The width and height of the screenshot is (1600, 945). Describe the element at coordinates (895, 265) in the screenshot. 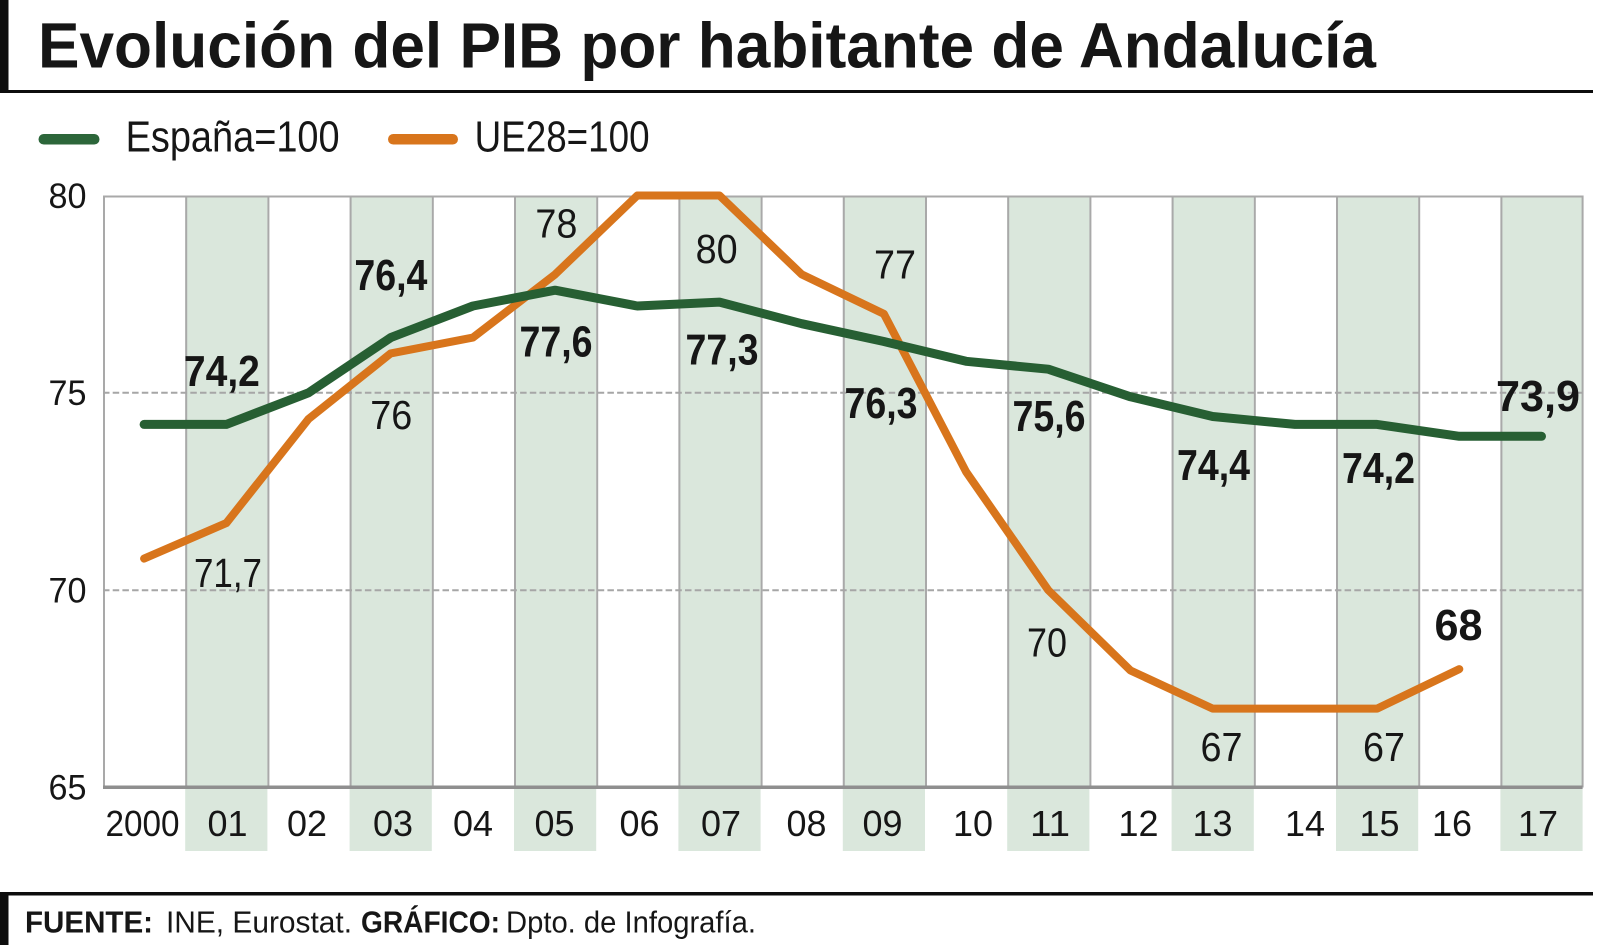

I see `svg-text: 77` at that location.